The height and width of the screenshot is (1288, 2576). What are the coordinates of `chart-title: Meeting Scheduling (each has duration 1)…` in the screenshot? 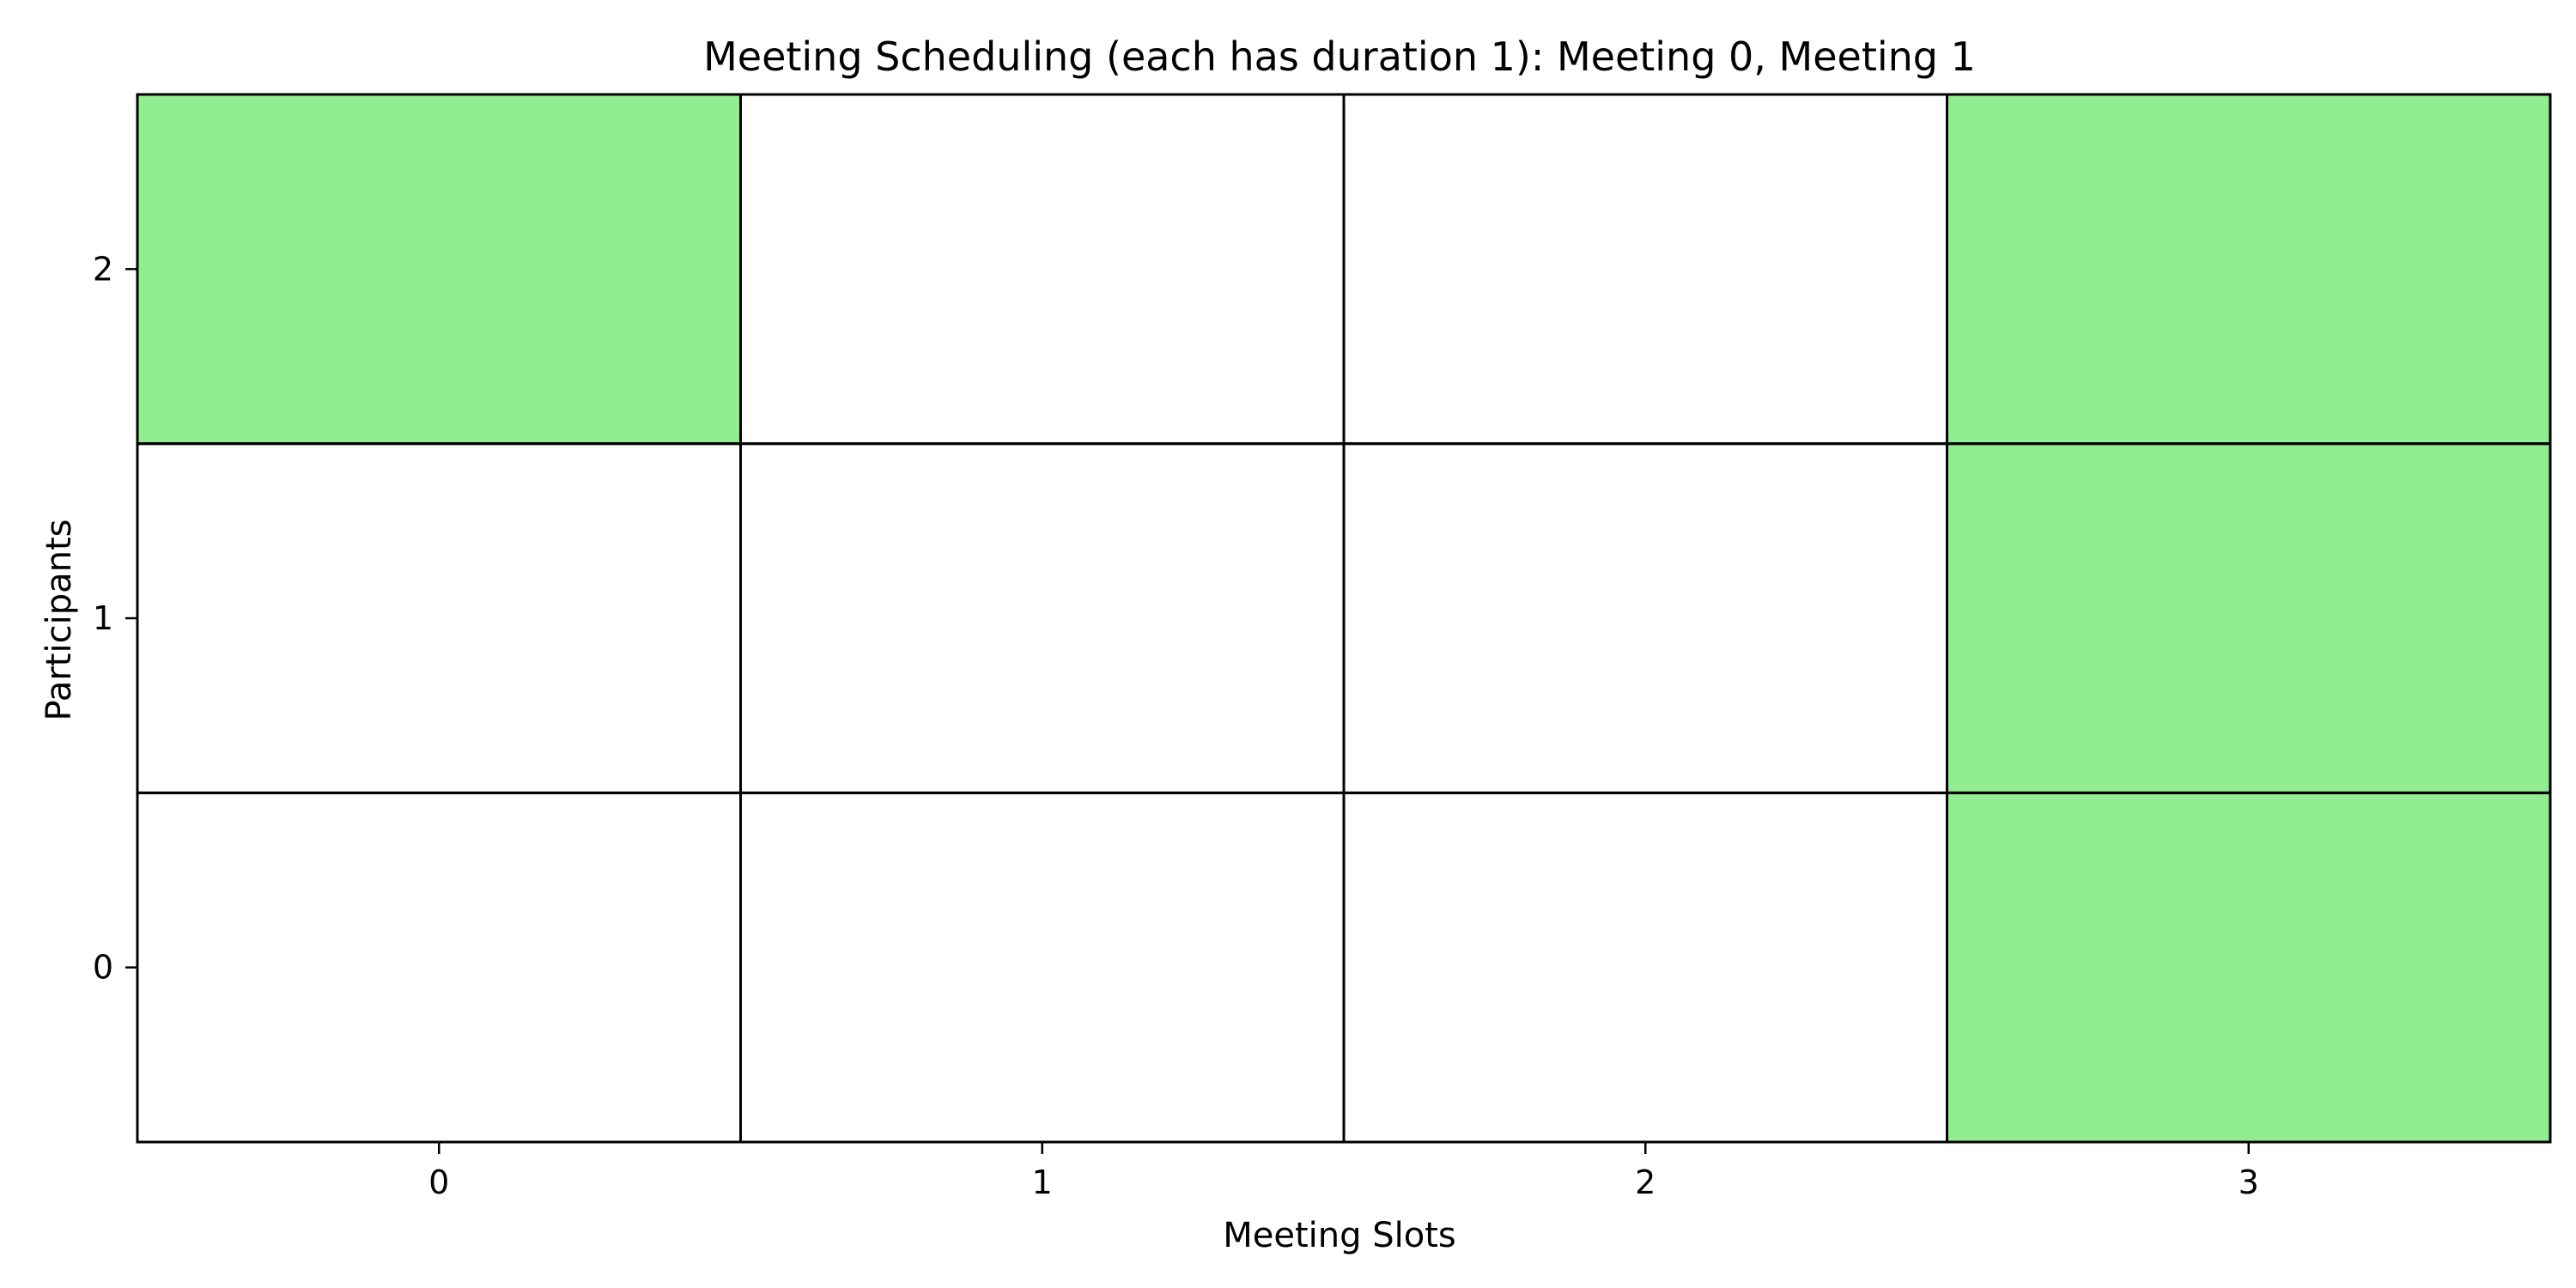 It's located at (1339, 56).